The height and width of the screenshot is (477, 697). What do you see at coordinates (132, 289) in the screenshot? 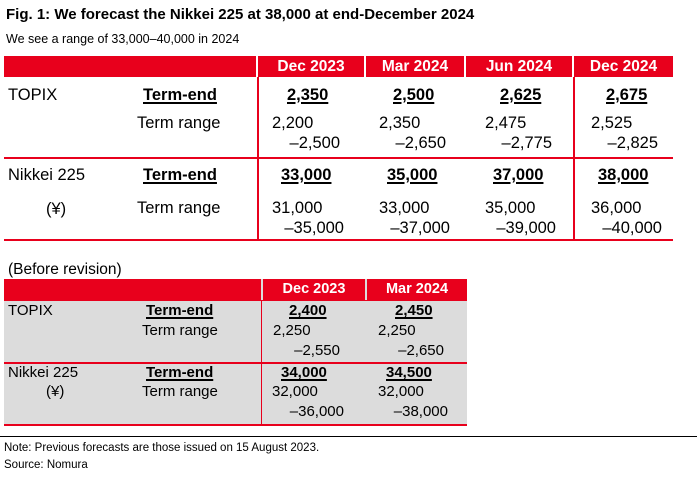
I see `before-header-blank` at bounding box center [132, 289].